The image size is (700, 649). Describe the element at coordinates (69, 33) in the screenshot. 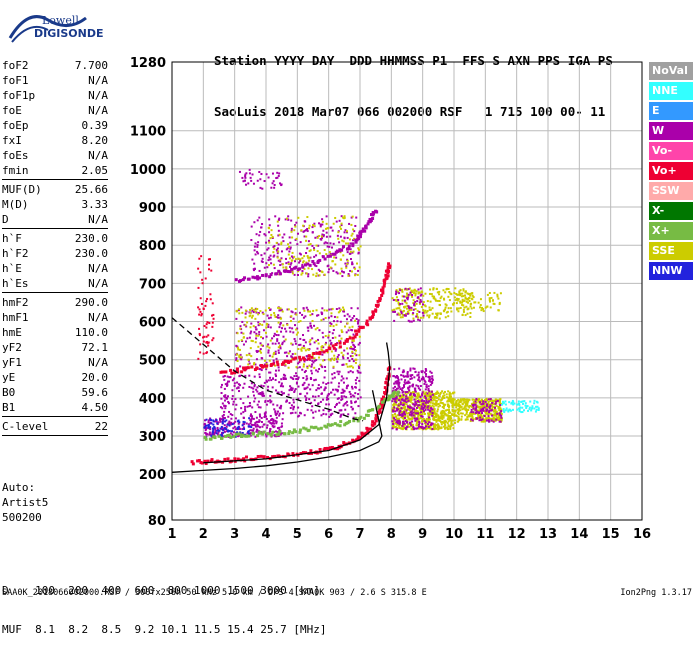

I see `logo-product-text: DIGISONDE` at that location.